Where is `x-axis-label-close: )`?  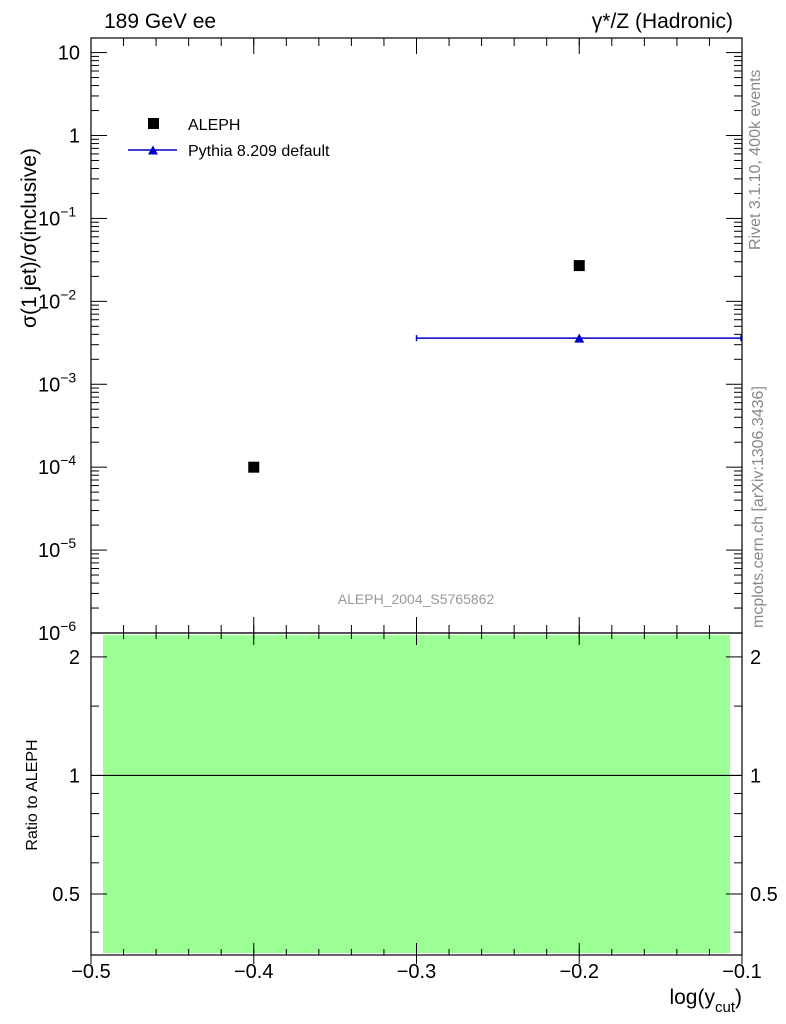 x-axis-label-close: ) is located at coordinates (738, 997).